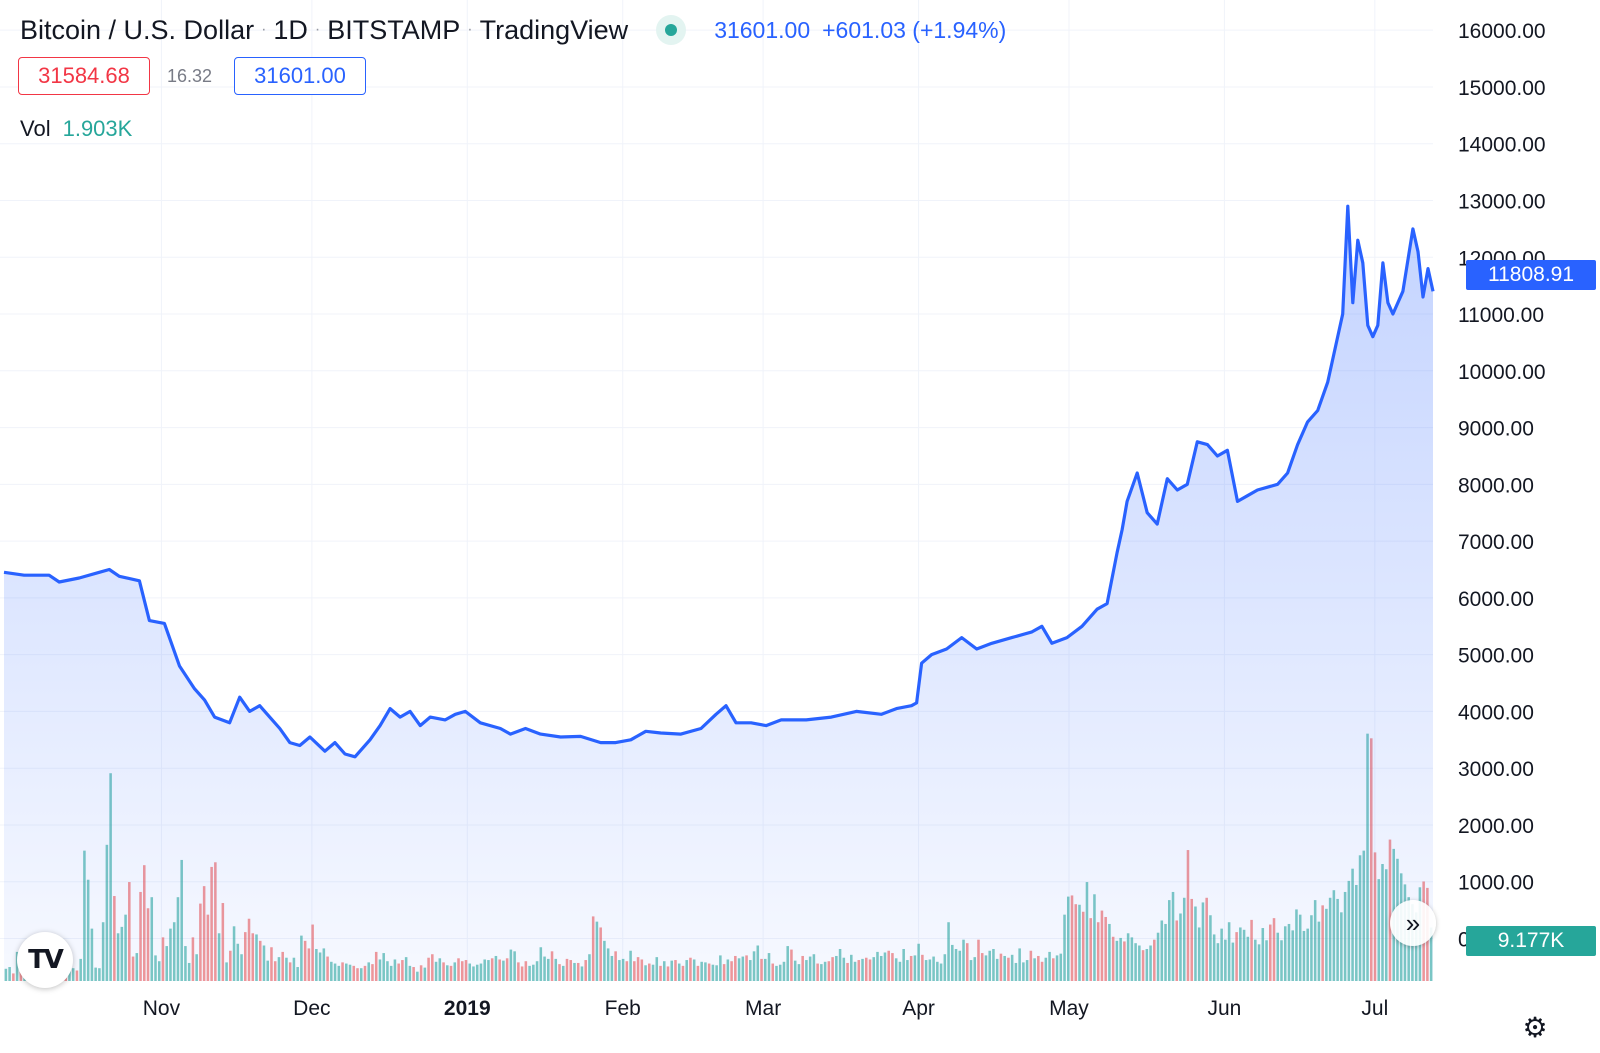 Image resolution: width=1600 pixels, height=1053 pixels. Describe the element at coordinates (162, 1008) in the screenshot. I see `time-tick-label: Nov` at that location.